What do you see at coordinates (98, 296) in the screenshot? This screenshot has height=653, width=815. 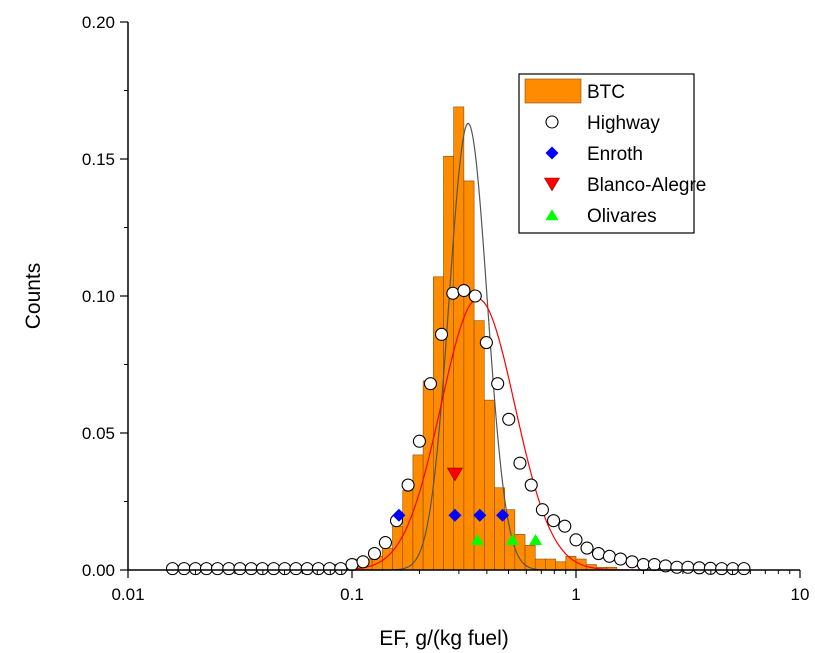 I see `y-tick-label: 0.10` at bounding box center [98, 296].